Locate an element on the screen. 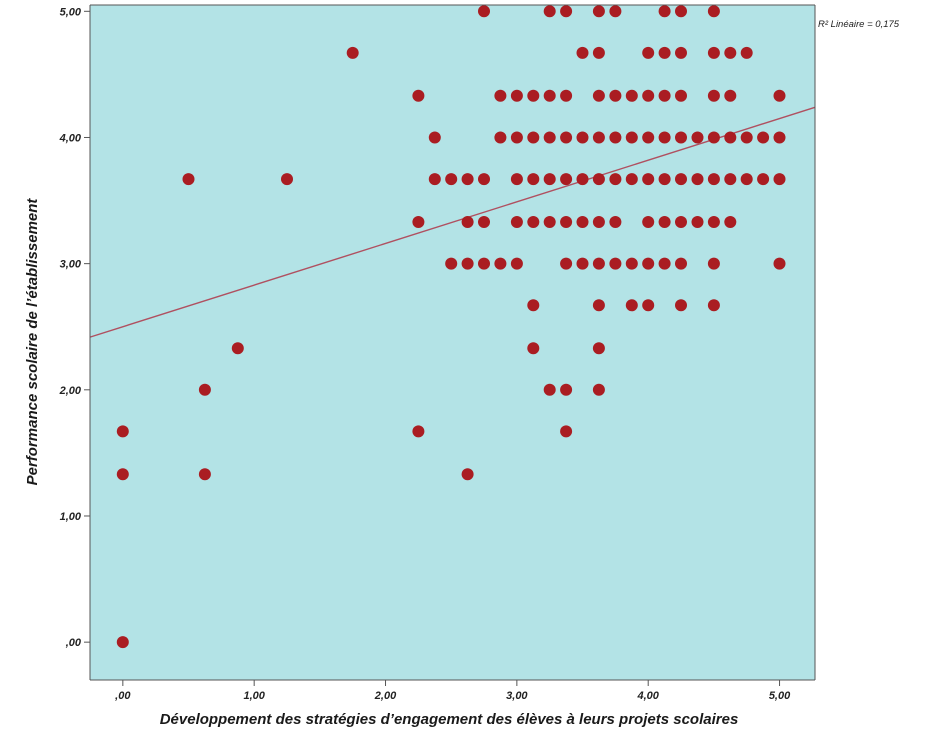  x-tick-label: ,00 is located at coordinates (122, 696).